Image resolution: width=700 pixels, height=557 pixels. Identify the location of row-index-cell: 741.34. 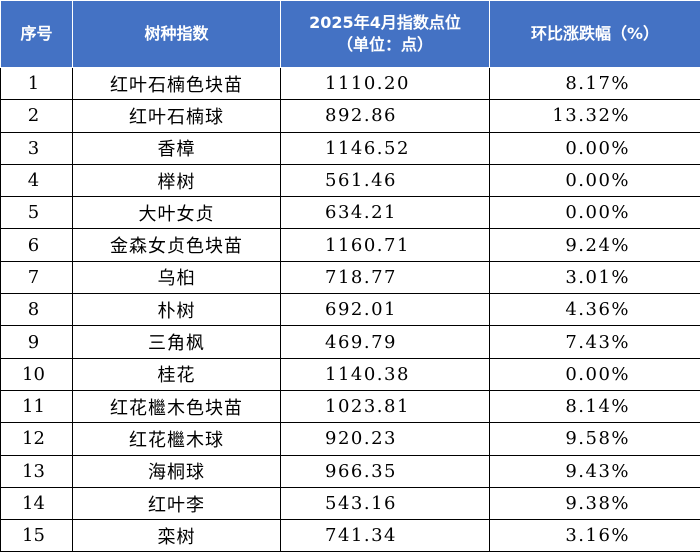
(385, 536).